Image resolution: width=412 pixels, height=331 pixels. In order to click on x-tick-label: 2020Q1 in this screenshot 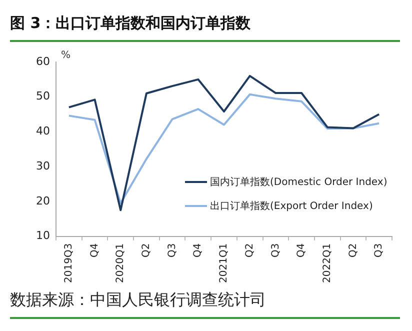, I will do `click(120, 263)`.